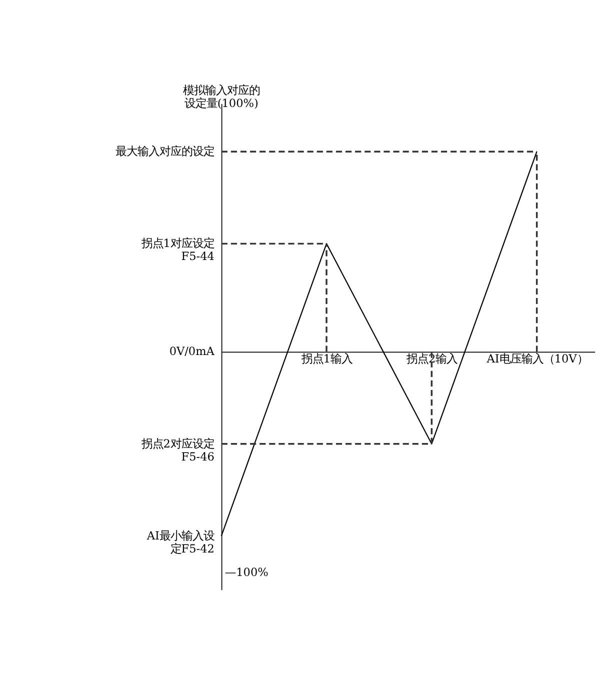 Image resolution: width=599 pixels, height=679 pixels. What do you see at coordinates (326, 359) in the screenshot?
I see `x-tick-label: 拐点1输入` at bounding box center [326, 359].